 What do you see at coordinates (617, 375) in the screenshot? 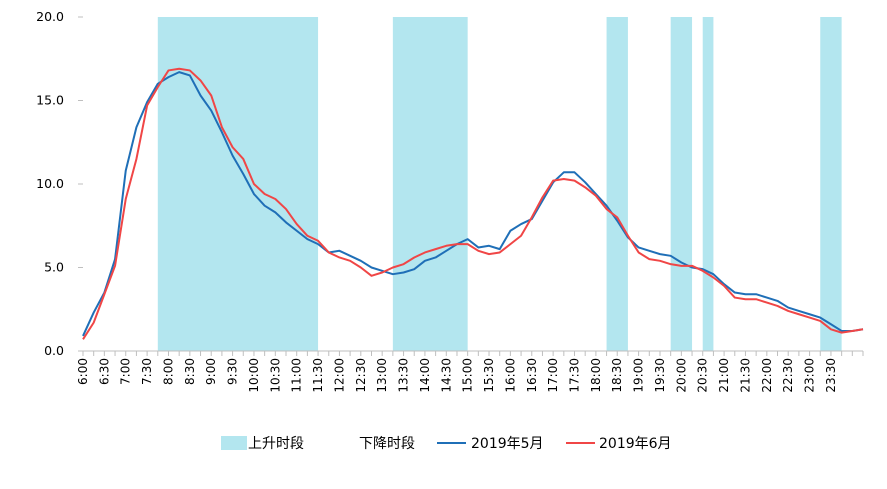
I see `x-tick-label: 18:30` at bounding box center [617, 375].